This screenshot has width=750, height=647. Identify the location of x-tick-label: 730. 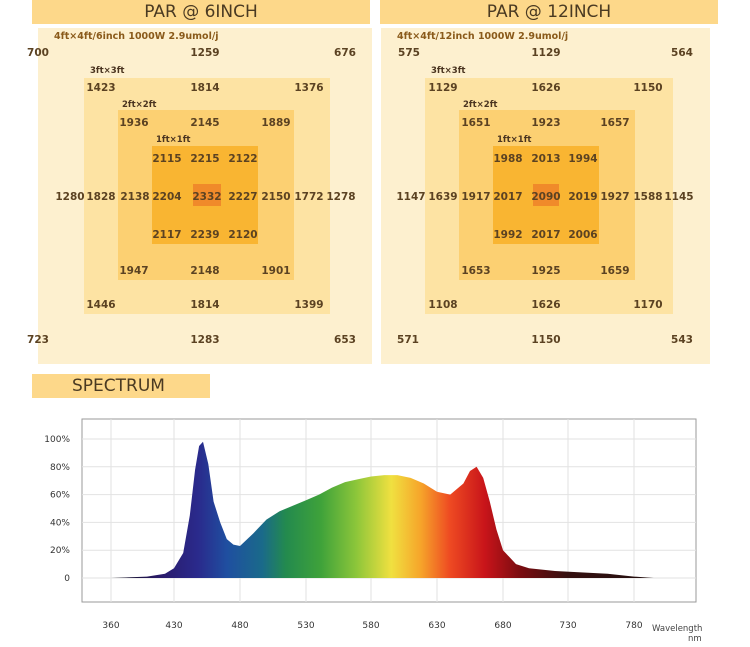
(567, 626).